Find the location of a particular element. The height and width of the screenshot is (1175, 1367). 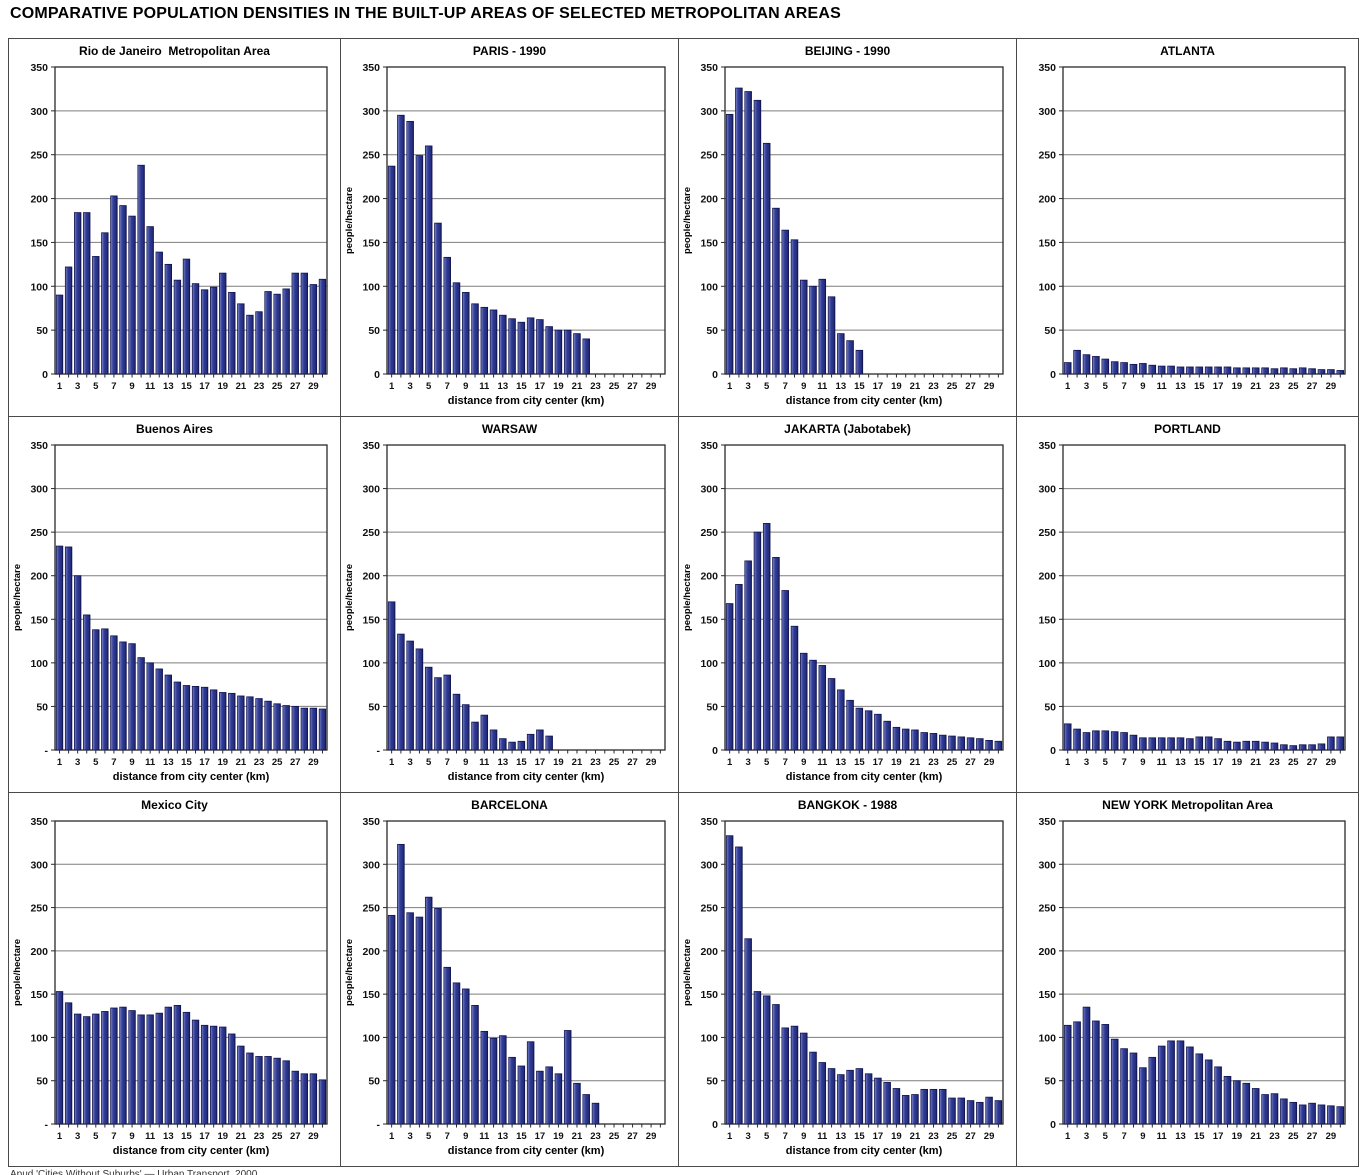

svg-text: 1 is located at coordinates (392, 1136).